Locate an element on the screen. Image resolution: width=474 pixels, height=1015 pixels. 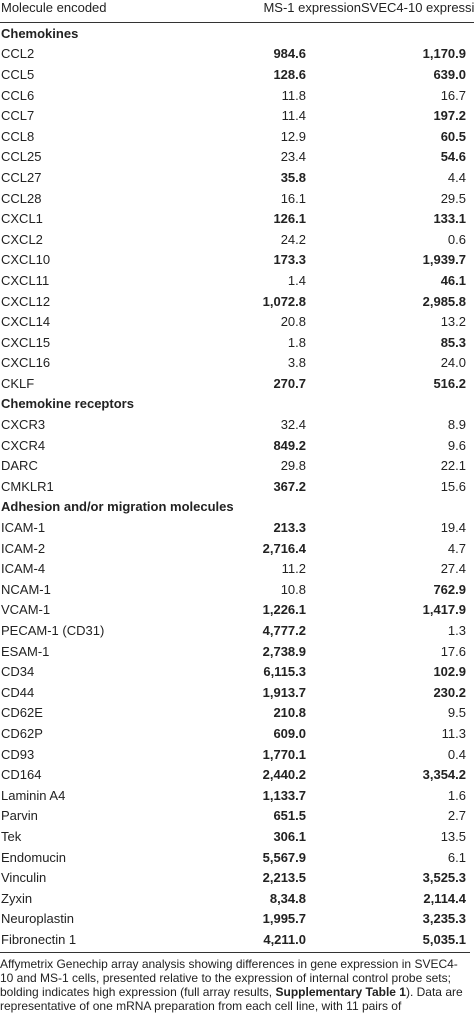
table-cell: 639.0 is located at coordinates (449, 74).